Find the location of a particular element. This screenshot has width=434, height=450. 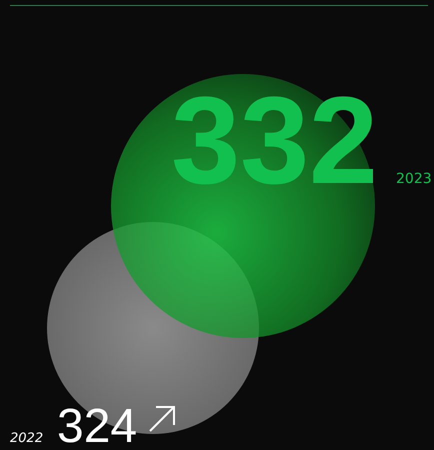

data-label: 324 is located at coordinates (97, 425).